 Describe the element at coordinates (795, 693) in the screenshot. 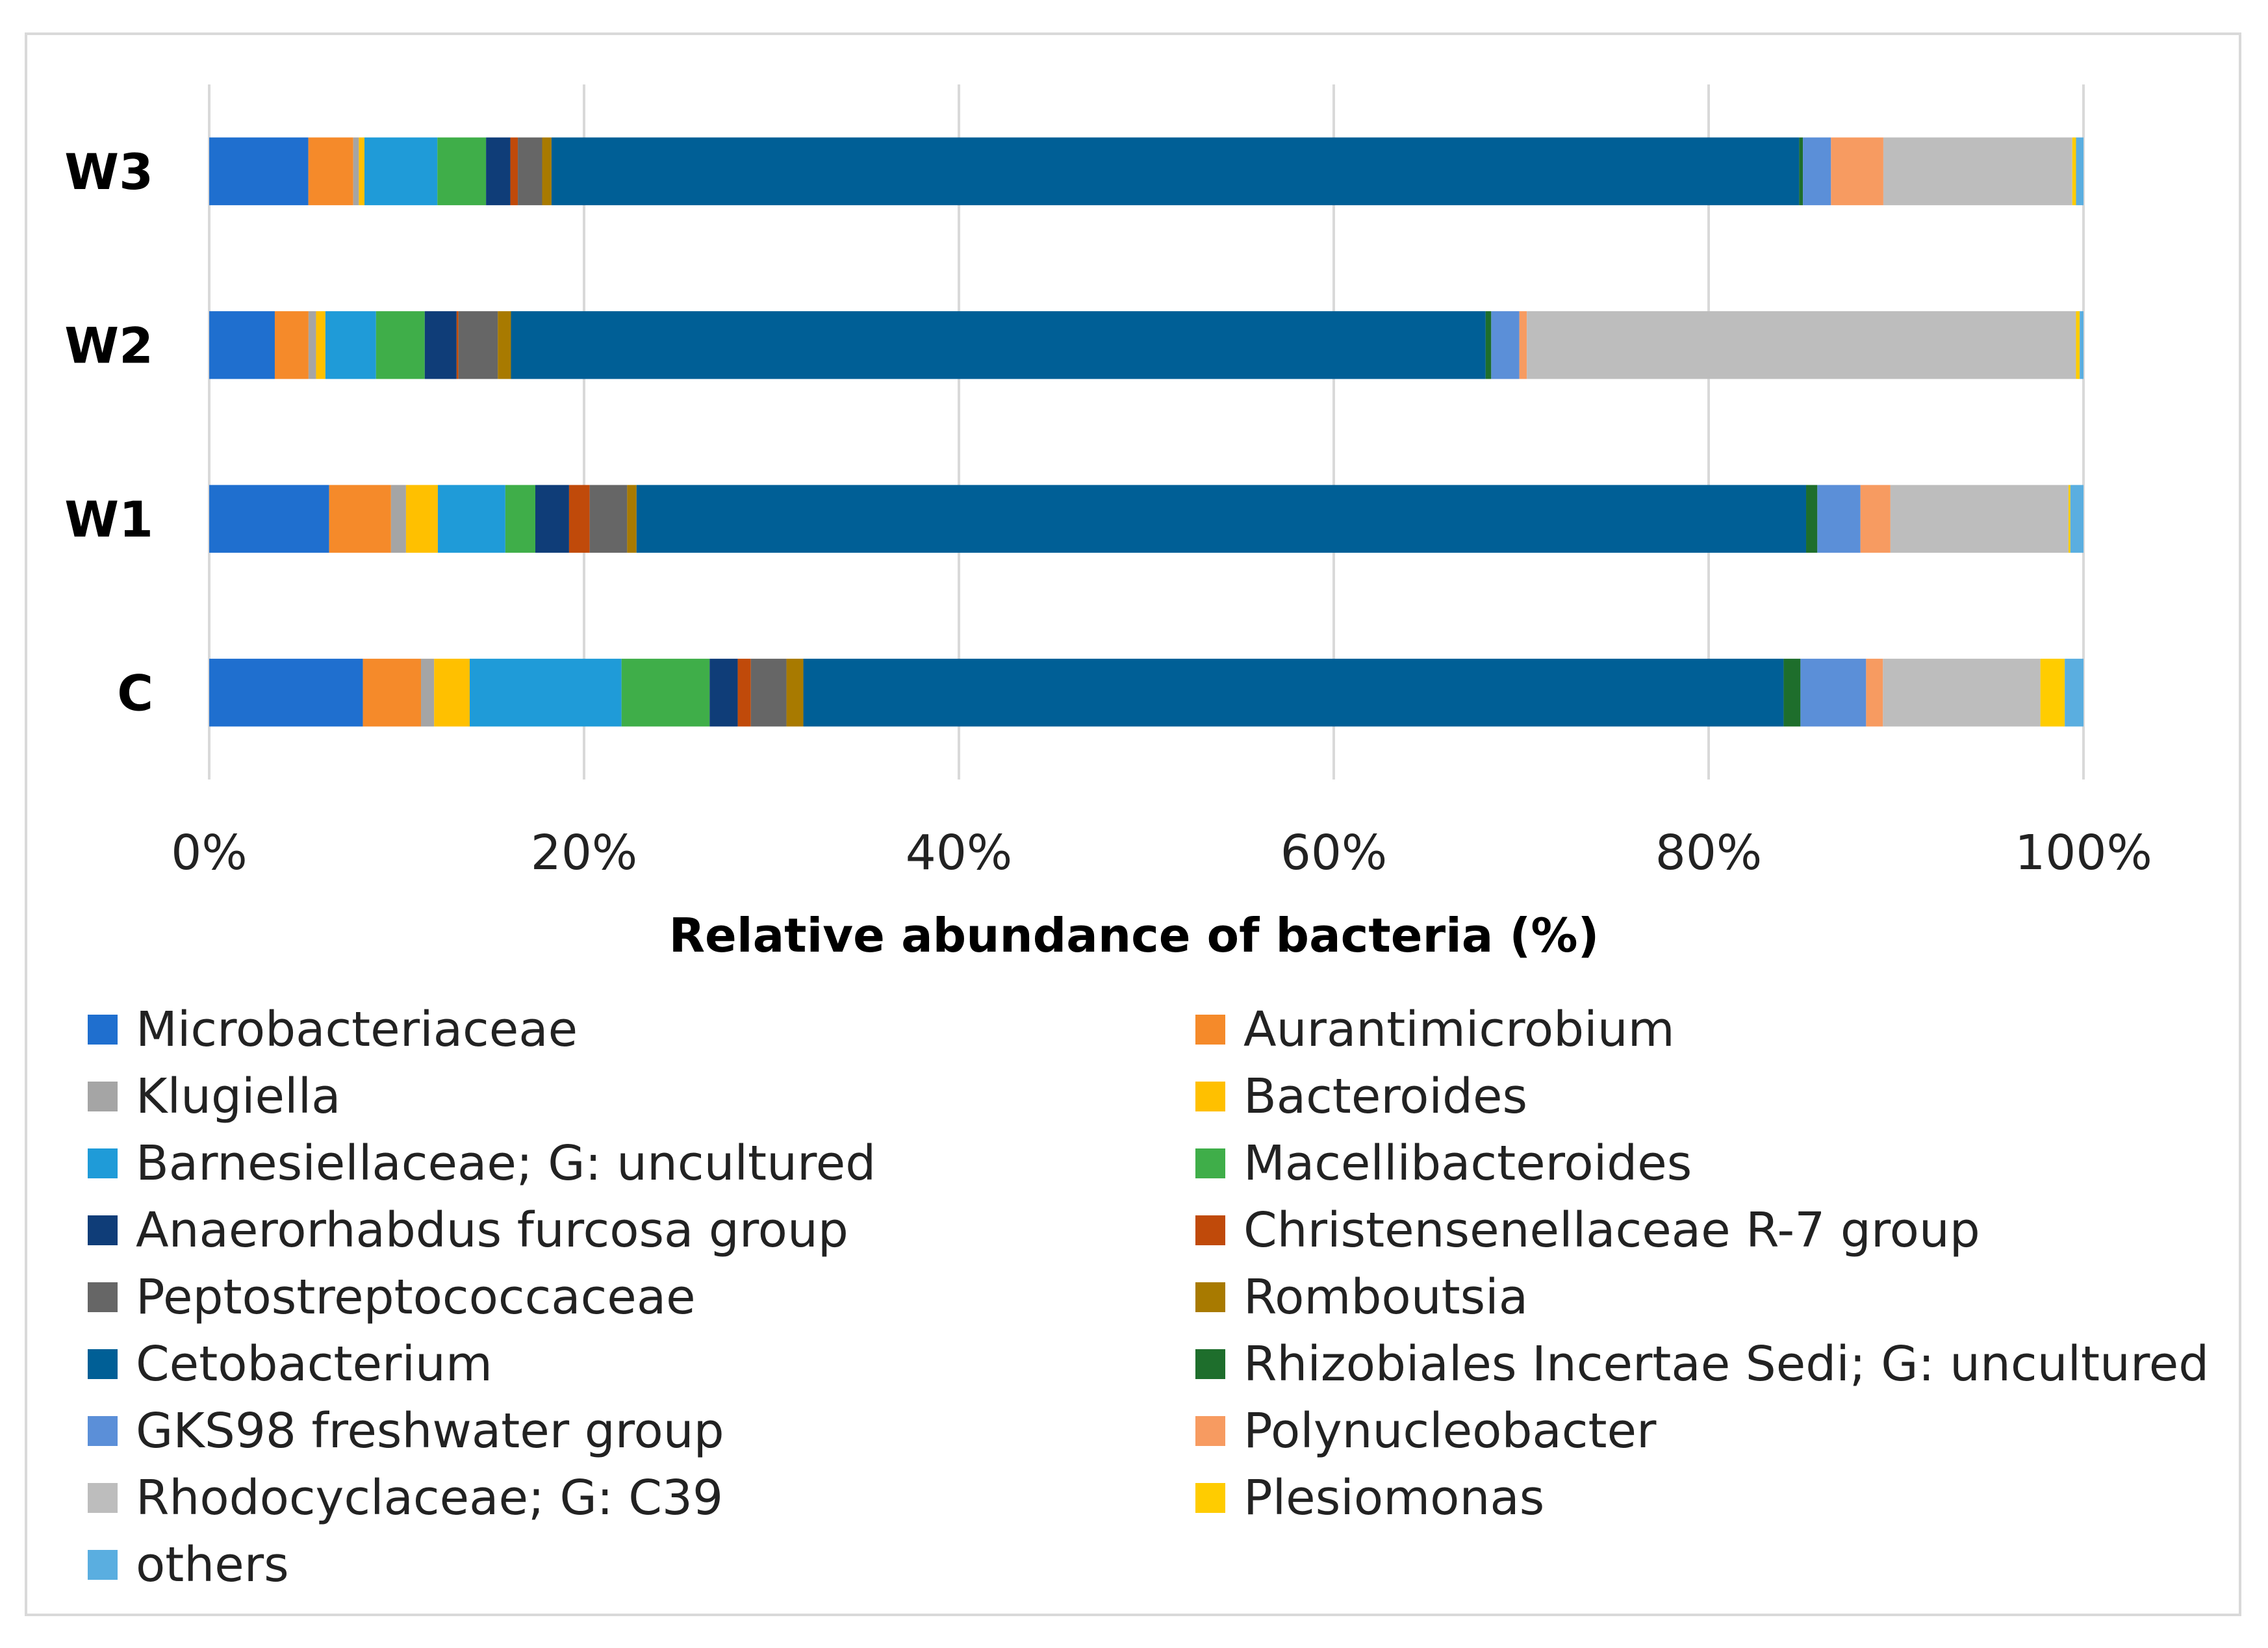

I see `bar-c-romboutsia` at that location.